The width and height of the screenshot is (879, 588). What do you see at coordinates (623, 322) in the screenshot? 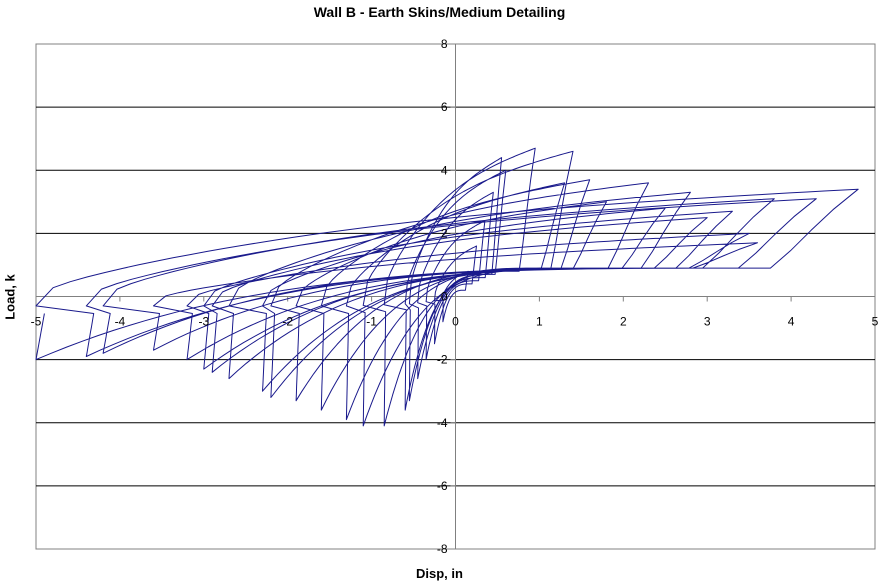
I see `x-tick-label: 2` at bounding box center [623, 322].